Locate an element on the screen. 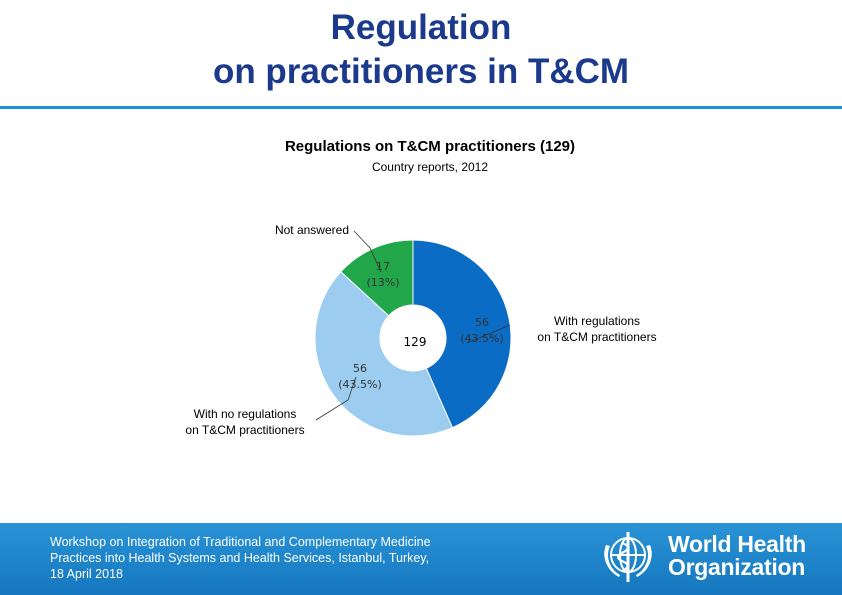 Image resolution: width=842 pixels, height=595 pixels. slice-not-answered is located at coordinates (377, 278).